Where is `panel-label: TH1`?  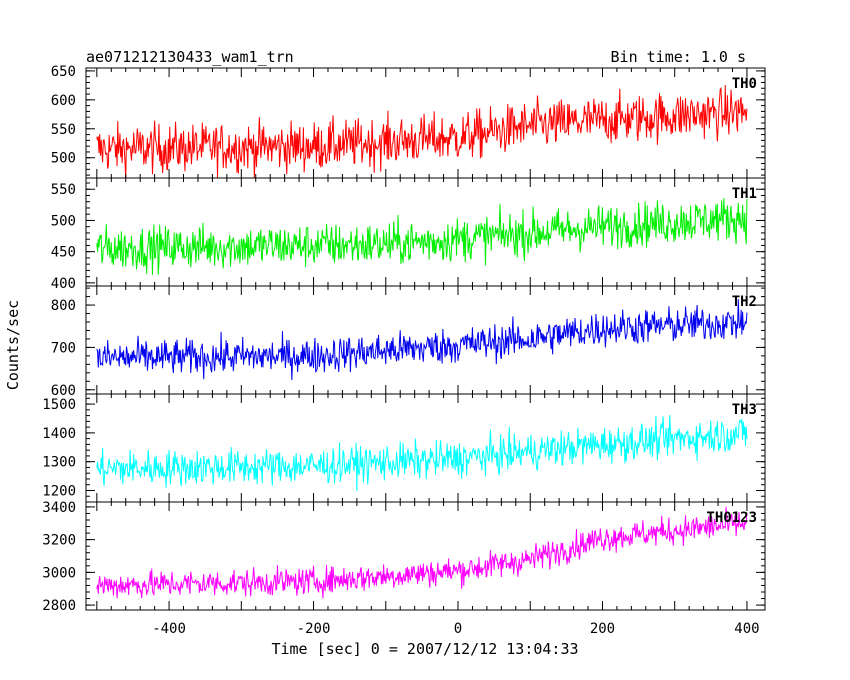 panel-label: TH1 is located at coordinates (744, 194).